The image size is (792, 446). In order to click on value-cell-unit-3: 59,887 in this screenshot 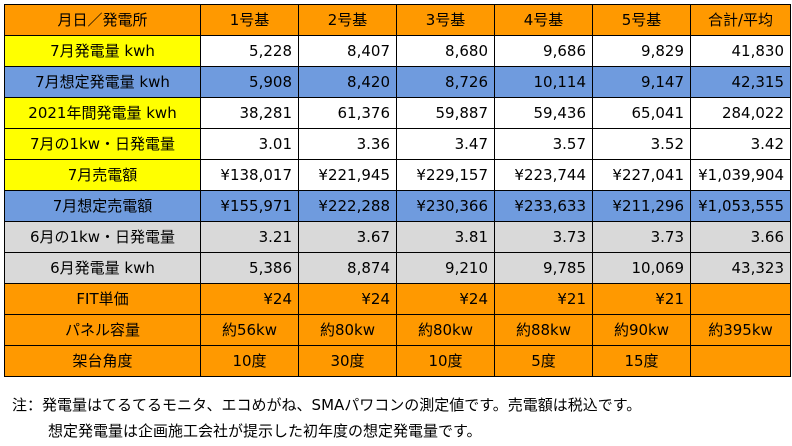, I will do `click(445, 113)`.